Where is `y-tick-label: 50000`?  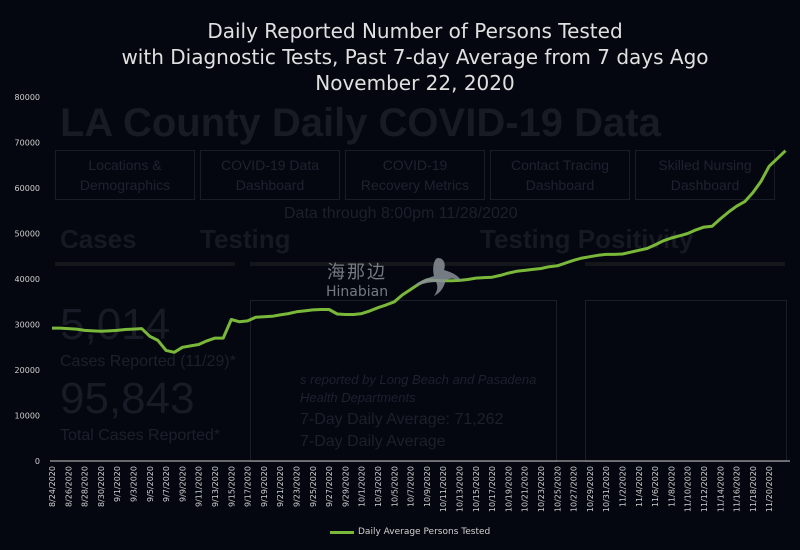
y-tick-label: 50000 is located at coordinates (27, 234).